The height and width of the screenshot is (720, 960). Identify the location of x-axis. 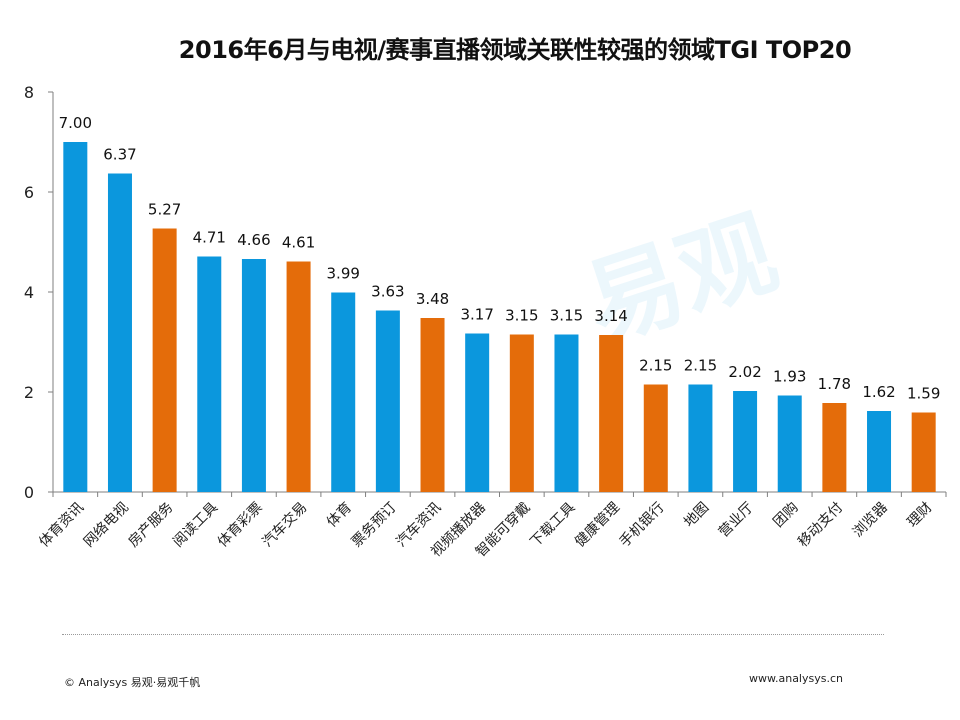
(499, 494).